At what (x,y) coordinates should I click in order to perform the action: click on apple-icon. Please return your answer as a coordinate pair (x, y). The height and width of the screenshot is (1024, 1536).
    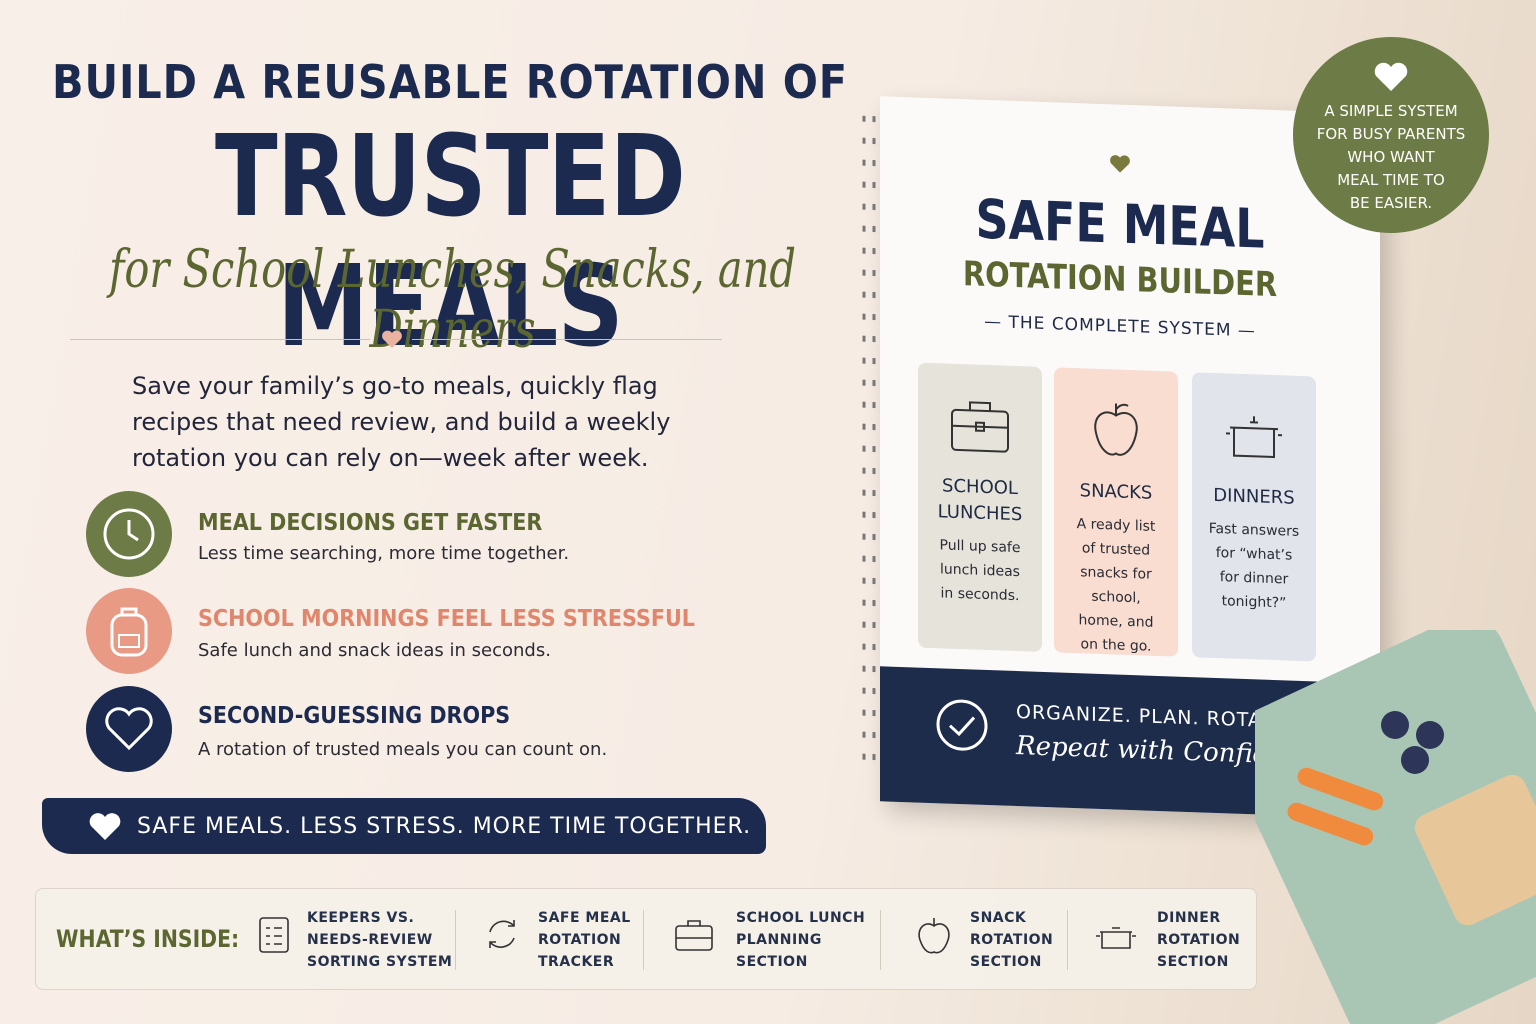
    Looking at the image, I should click on (1116, 429).